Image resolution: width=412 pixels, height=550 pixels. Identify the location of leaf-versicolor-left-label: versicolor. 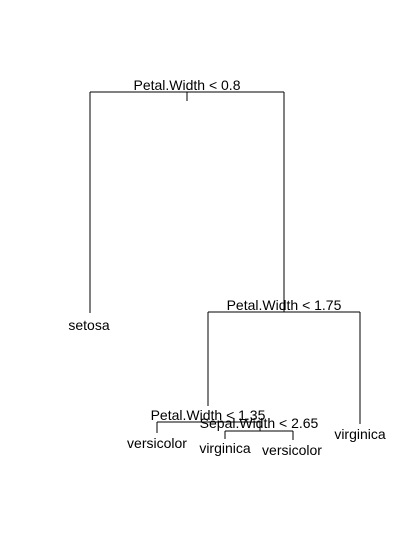
(157, 443).